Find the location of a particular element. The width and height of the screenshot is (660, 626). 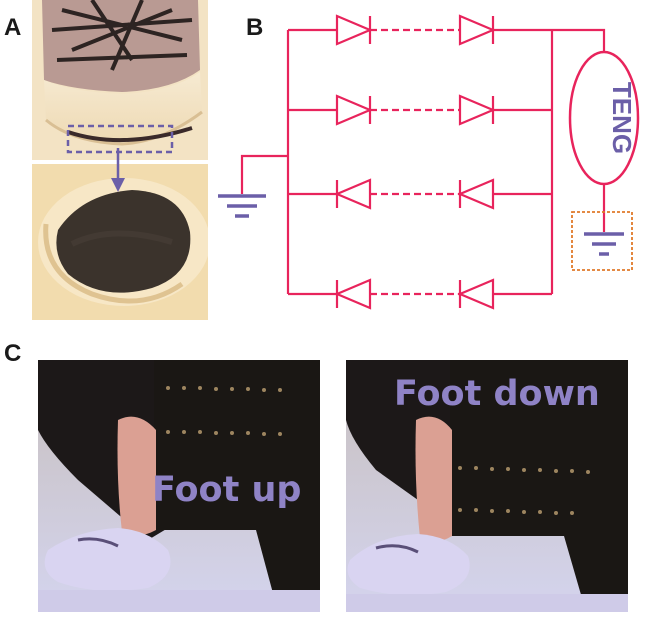

ground-highlight-box is located at coordinates (602, 241).